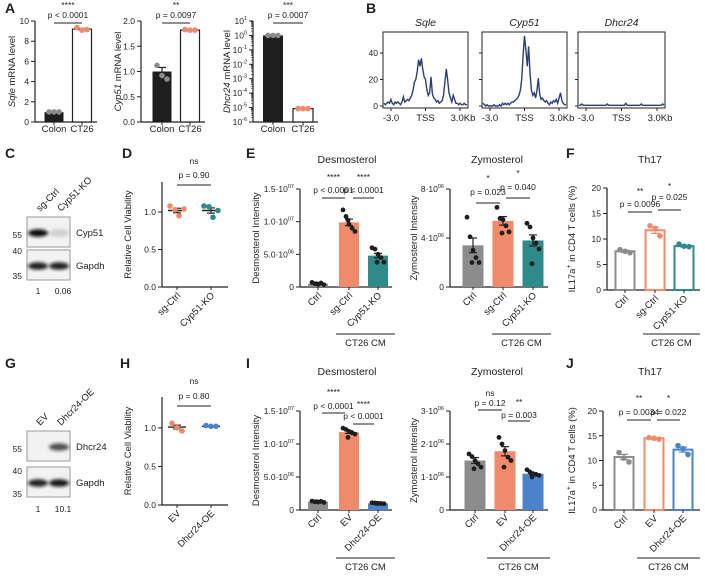  Describe the element at coordinates (562, 118) in the screenshot. I see `x-tick-label: 3.0Kb` at that location.